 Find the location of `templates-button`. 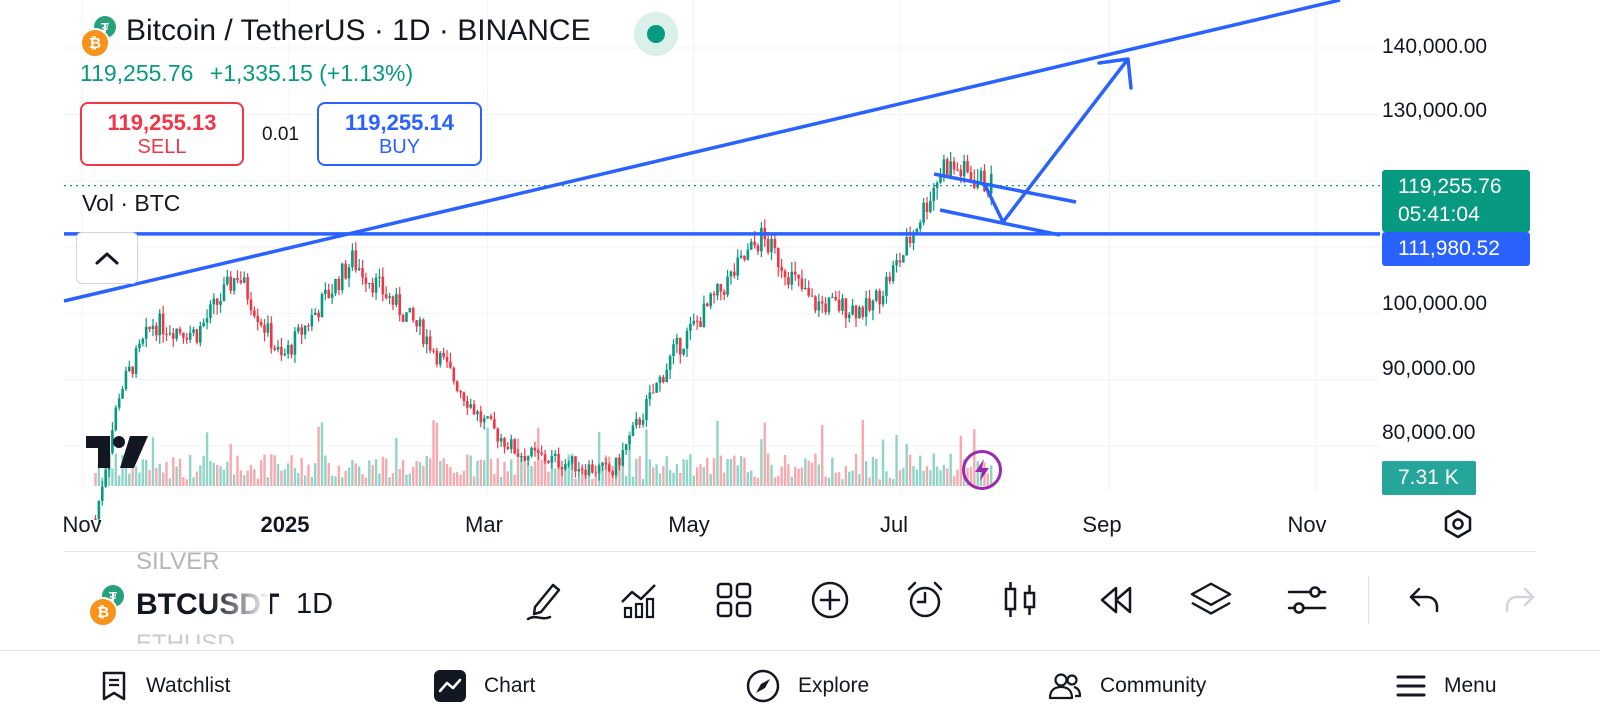

templates-button is located at coordinates (734, 600).